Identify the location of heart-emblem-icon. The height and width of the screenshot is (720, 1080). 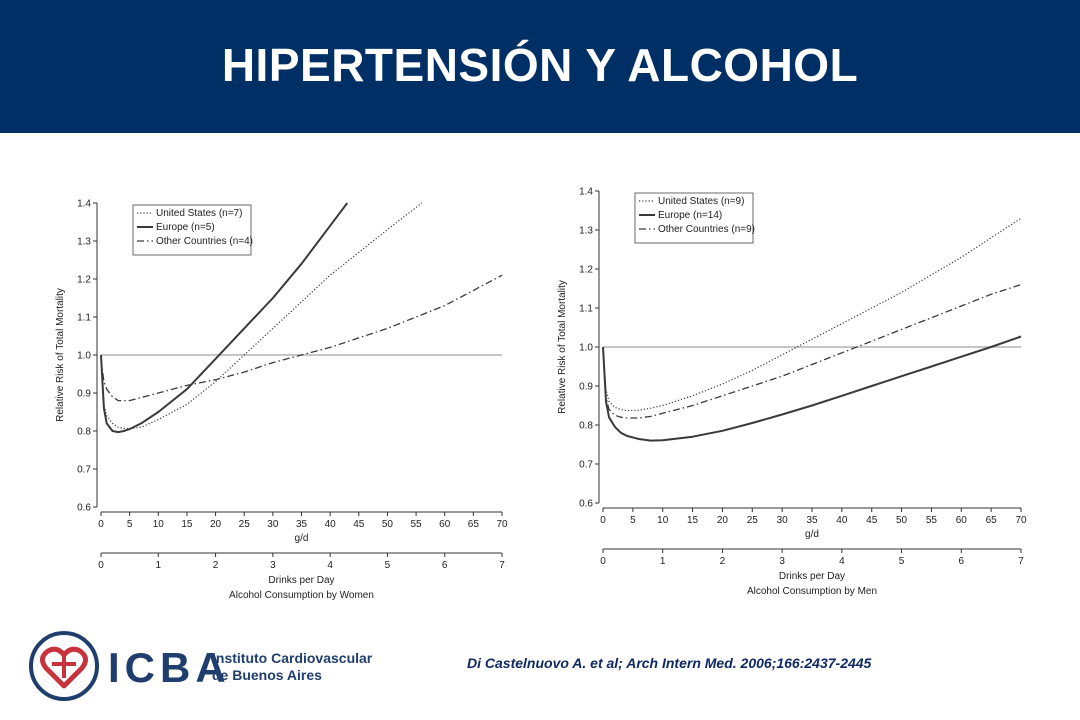
(64, 666).